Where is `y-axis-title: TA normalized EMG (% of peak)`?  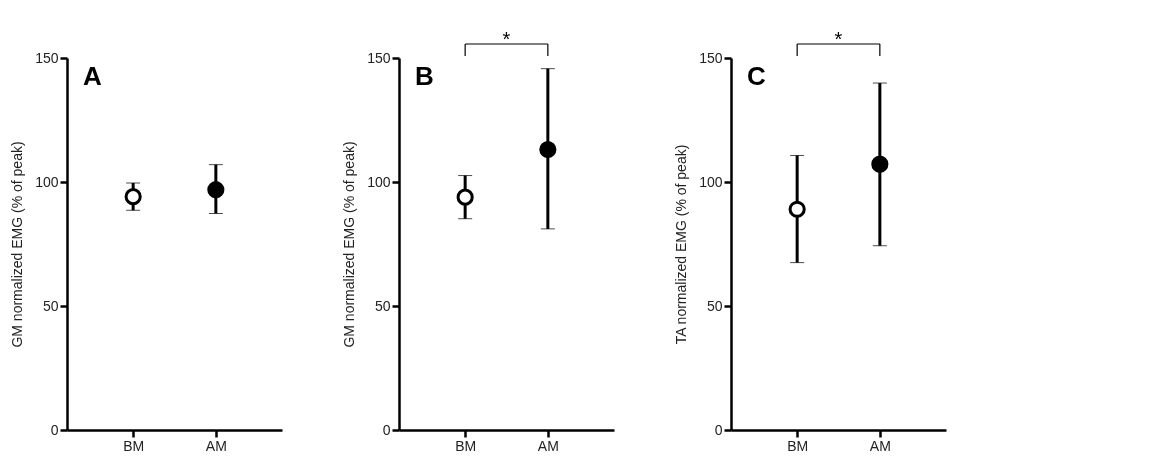 y-axis-title: TA normalized EMG (% of peak) is located at coordinates (681, 244).